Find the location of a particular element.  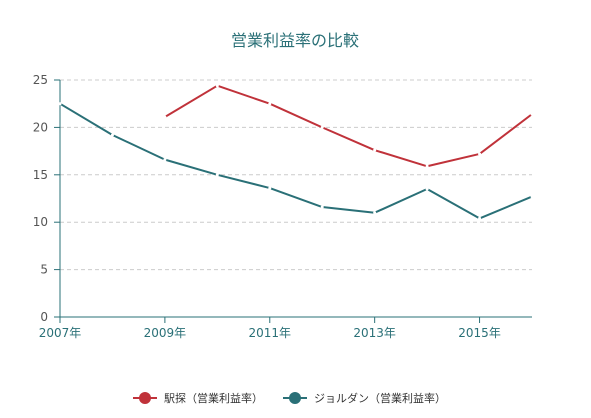

y-tick-label: 25 is located at coordinates (40, 80).